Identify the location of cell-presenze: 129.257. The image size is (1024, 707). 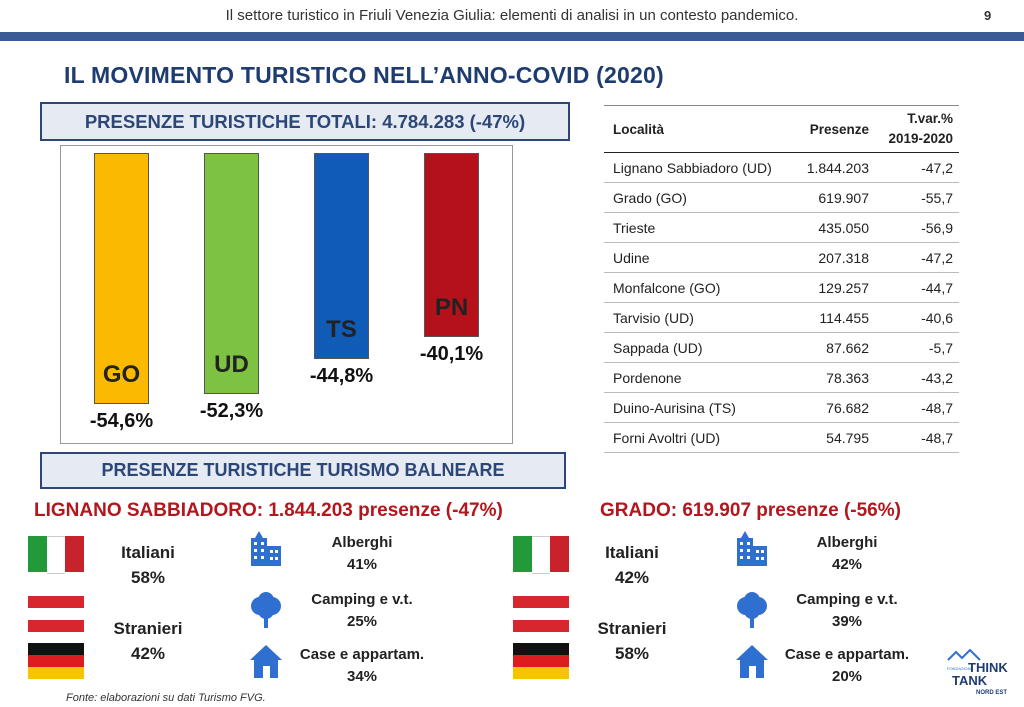
(834, 287).